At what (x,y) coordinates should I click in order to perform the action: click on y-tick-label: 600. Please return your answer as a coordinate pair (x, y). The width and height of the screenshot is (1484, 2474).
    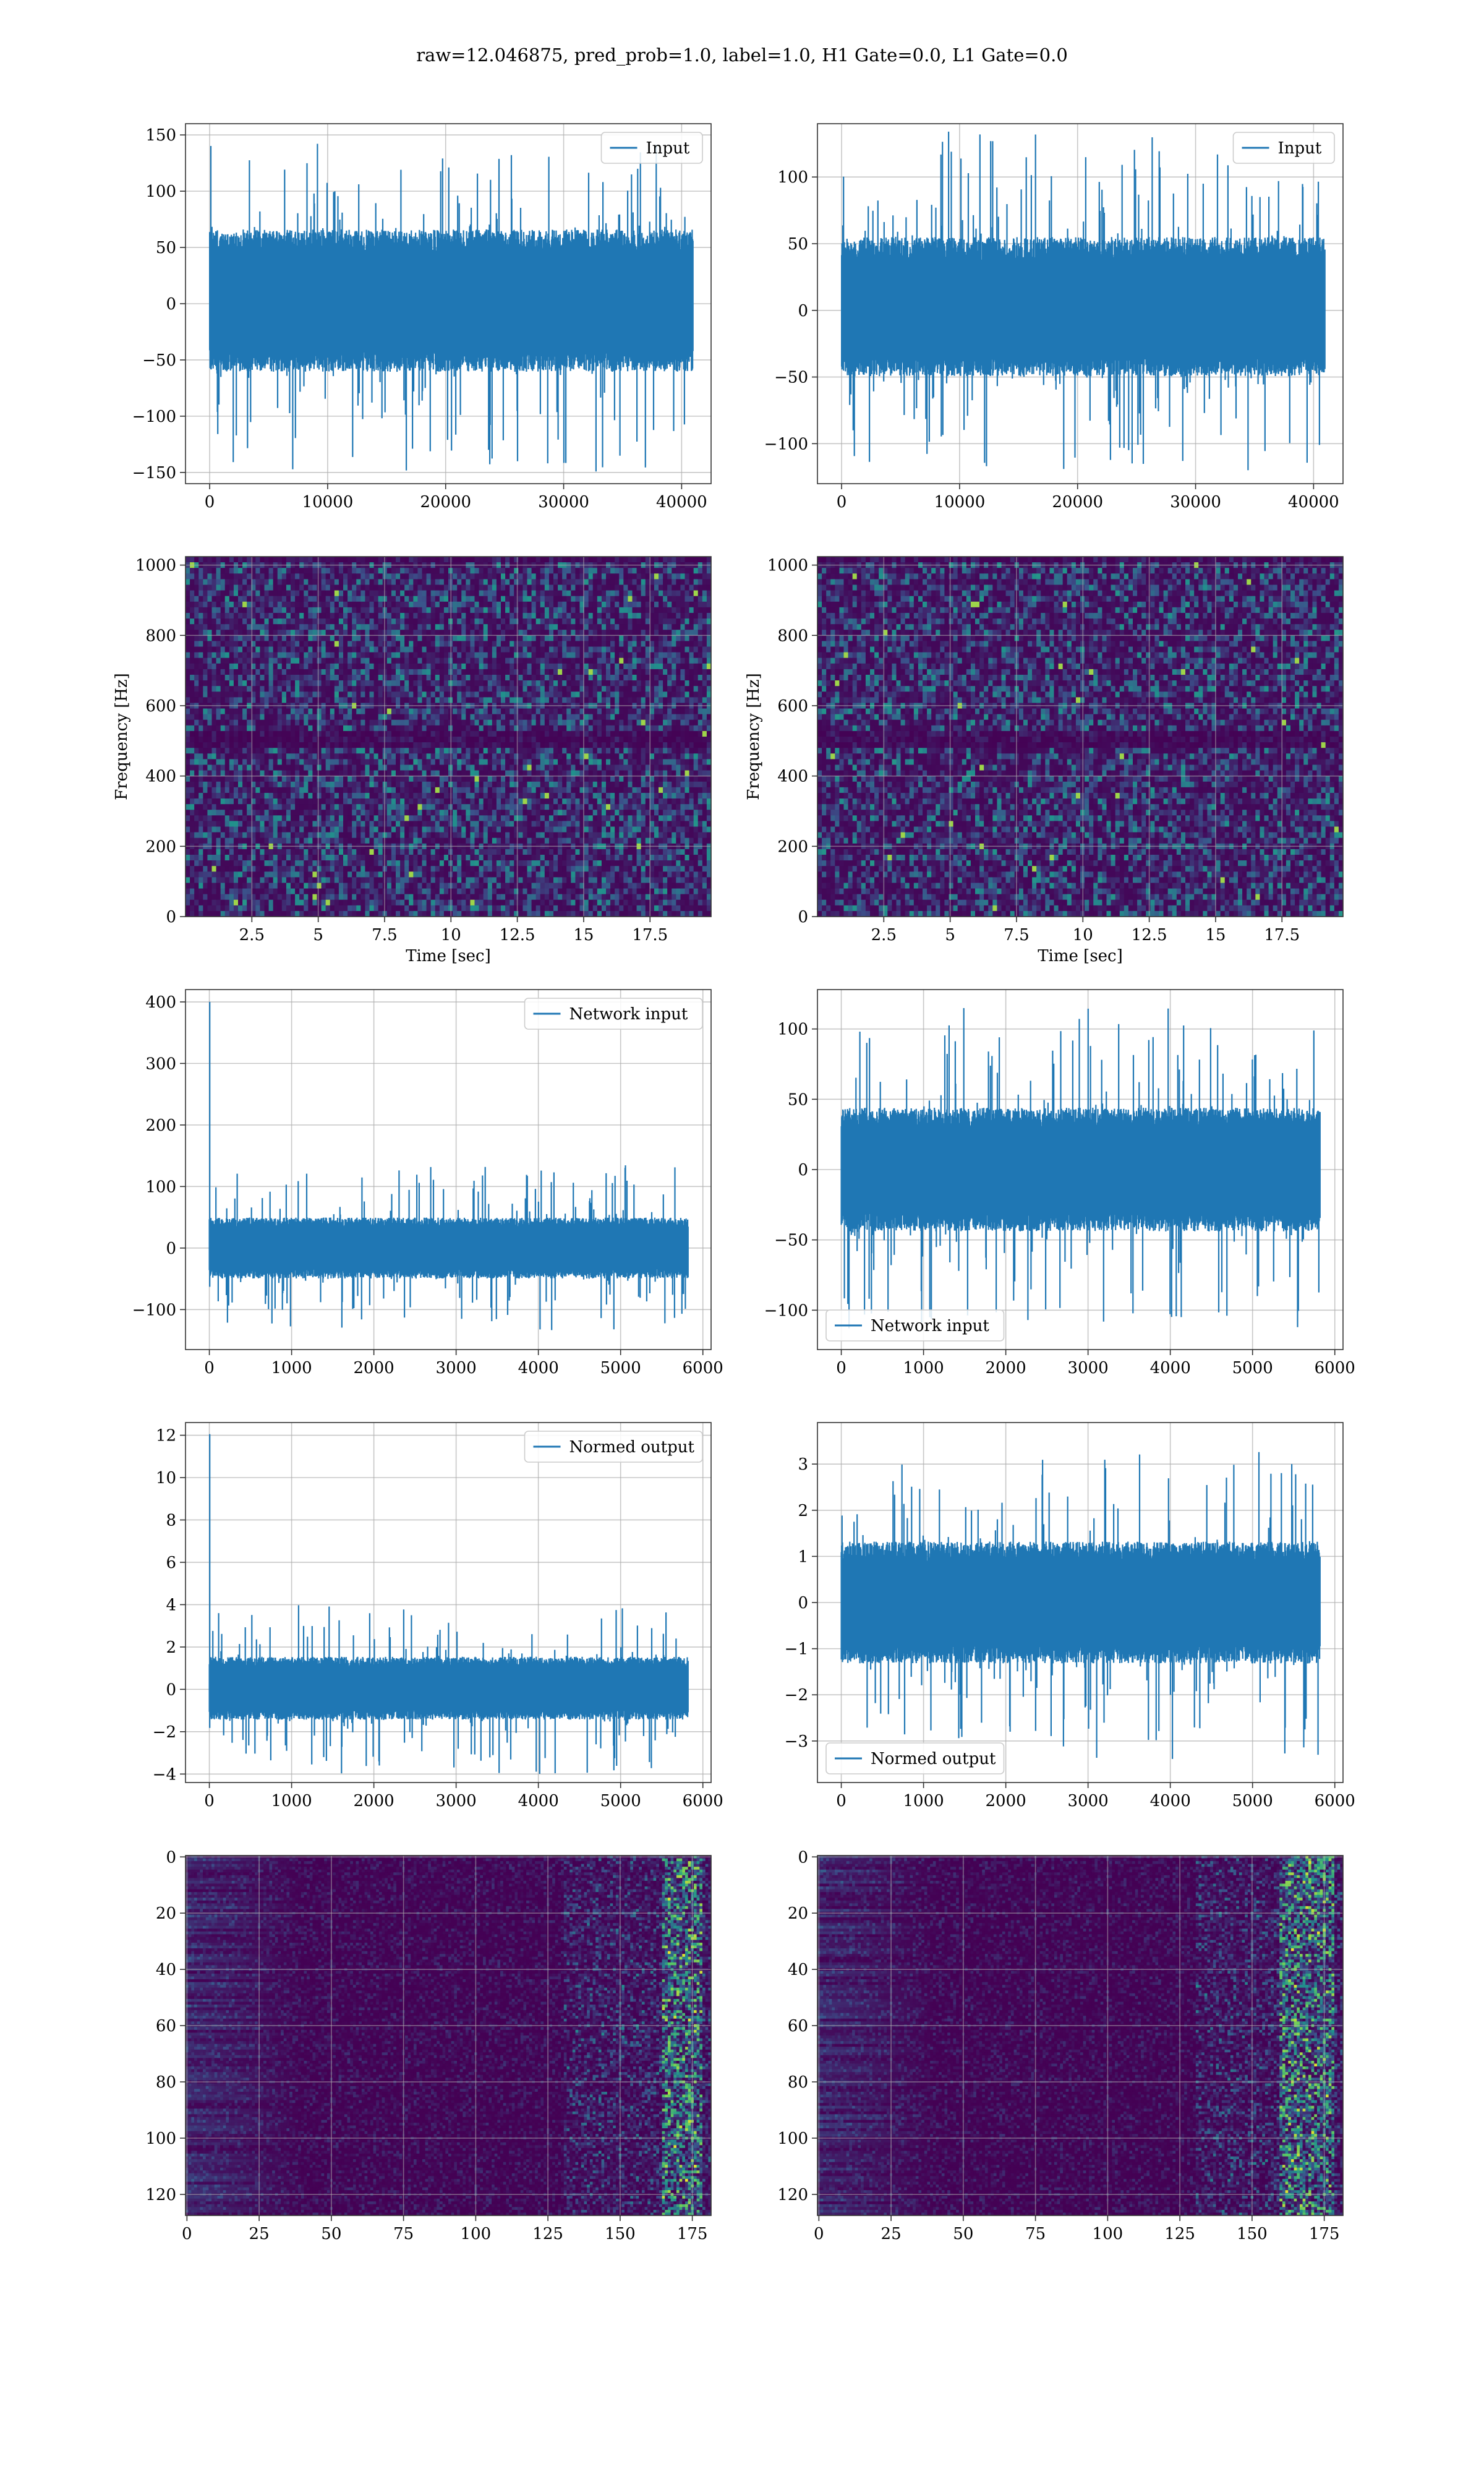
    Looking at the image, I should click on (792, 707).